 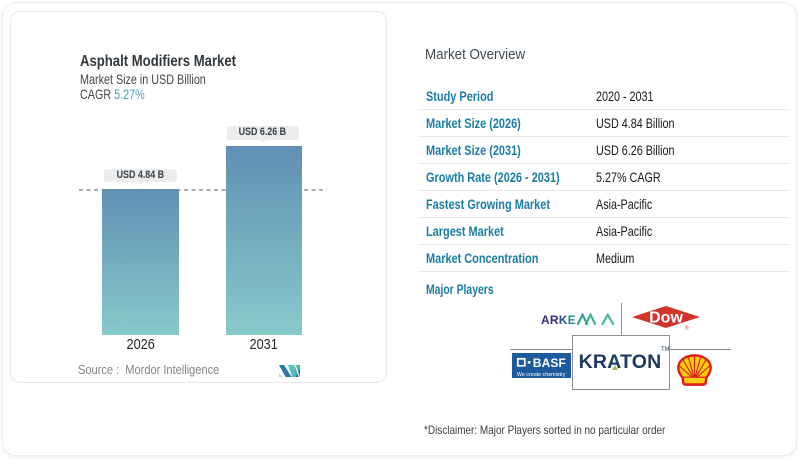 What do you see at coordinates (666, 318) in the screenshot?
I see `svg-text: Dow` at bounding box center [666, 318].